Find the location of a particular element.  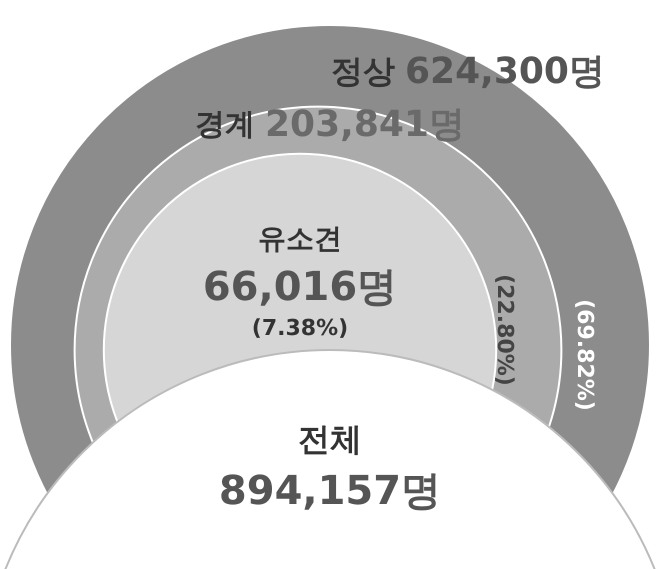

data-label: 66,016명 is located at coordinates (300, 287).